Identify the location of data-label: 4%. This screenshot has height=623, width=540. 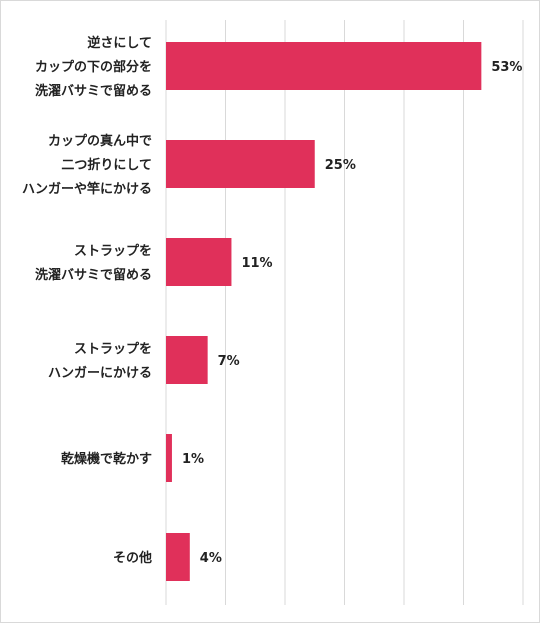
(211, 558).